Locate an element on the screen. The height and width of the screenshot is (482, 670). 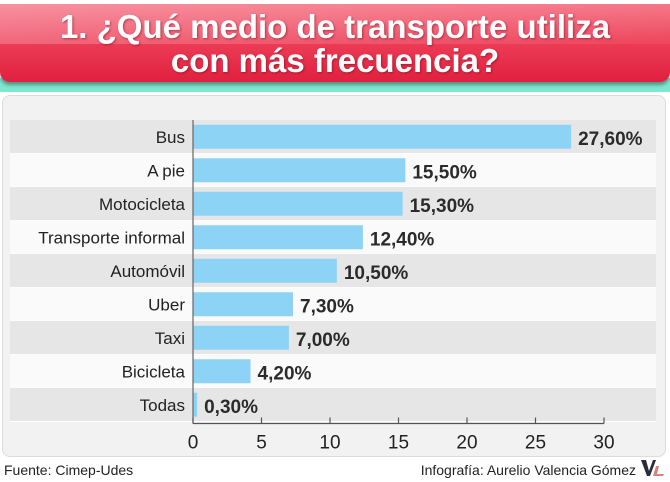
value-label: 12,40% is located at coordinates (402, 239).